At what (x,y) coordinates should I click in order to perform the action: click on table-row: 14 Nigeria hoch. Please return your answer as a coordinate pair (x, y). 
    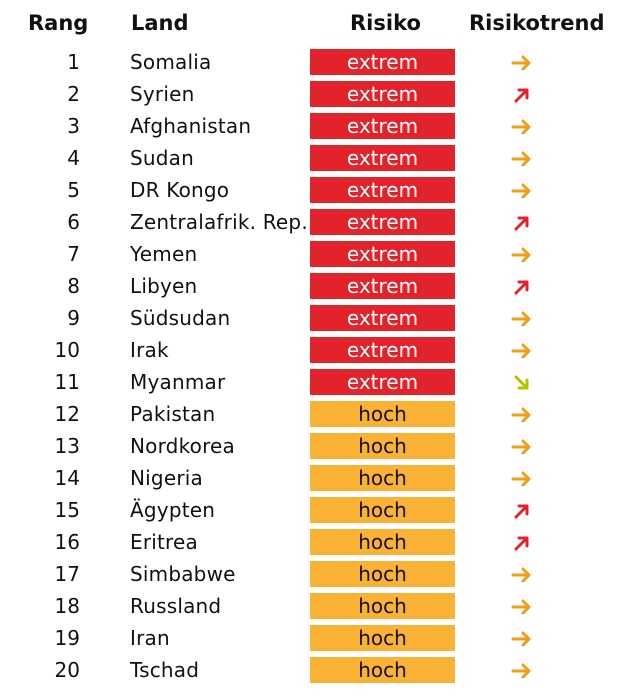
    Looking at the image, I should click on (310, 479).